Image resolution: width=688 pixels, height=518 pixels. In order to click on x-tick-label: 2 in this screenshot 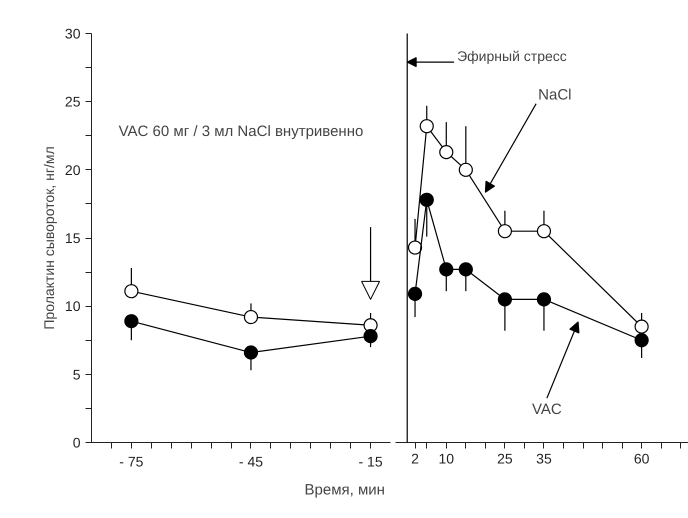, I will do `click(415, 458)`.